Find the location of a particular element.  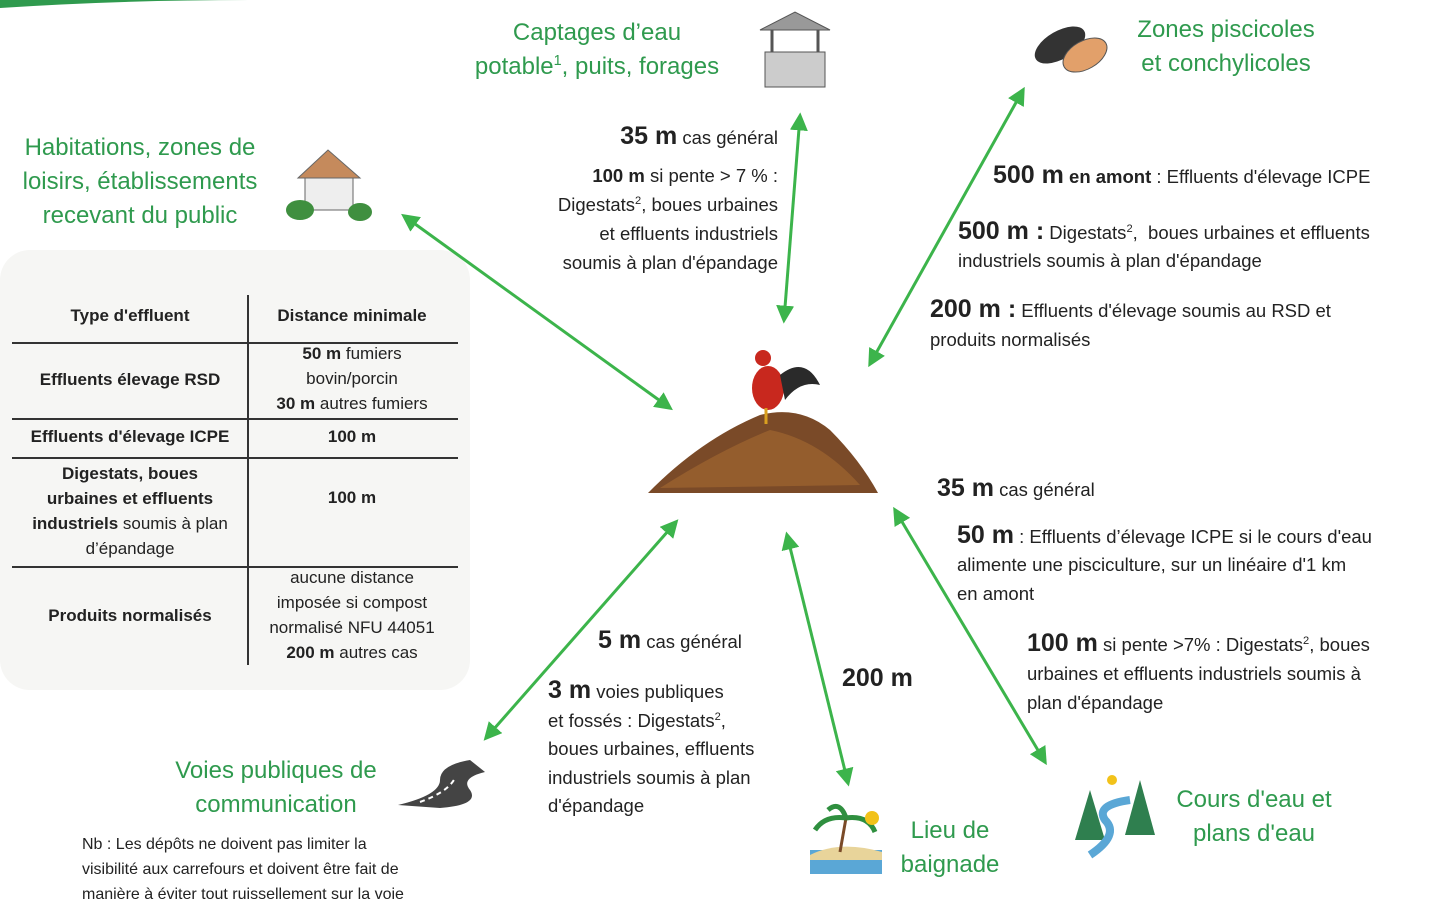

text-run: Captages d’eau is located at coordinates (597, 32).